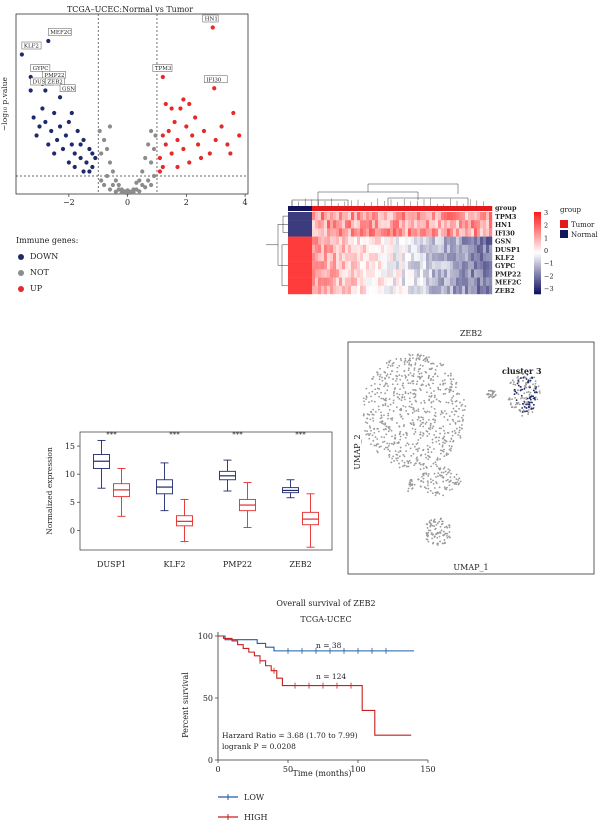 This screenshot has height=840, width=607. What do you see at coordinates (49, 491) in the screenshot?
I see `box-ylabel: Normalized expression` at bounding box center [49, 491].